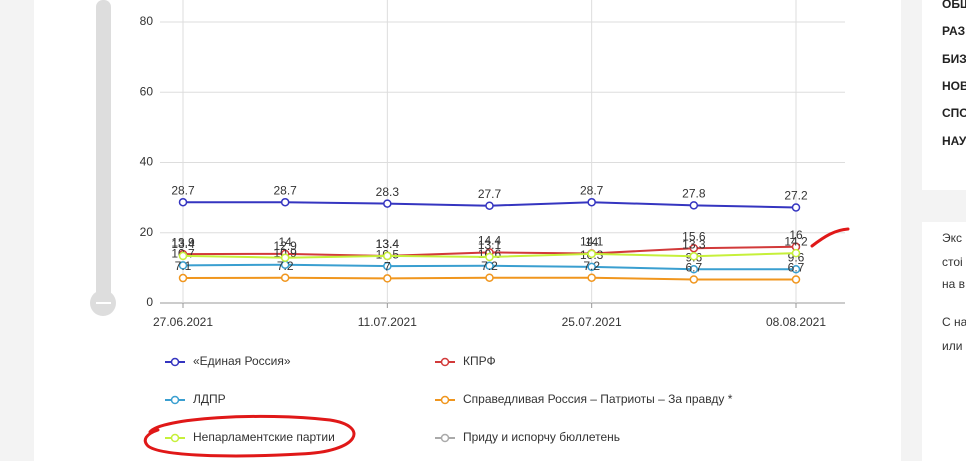 The image size is (966, 461). I want to click on data-label: 7, so click(387, 267).